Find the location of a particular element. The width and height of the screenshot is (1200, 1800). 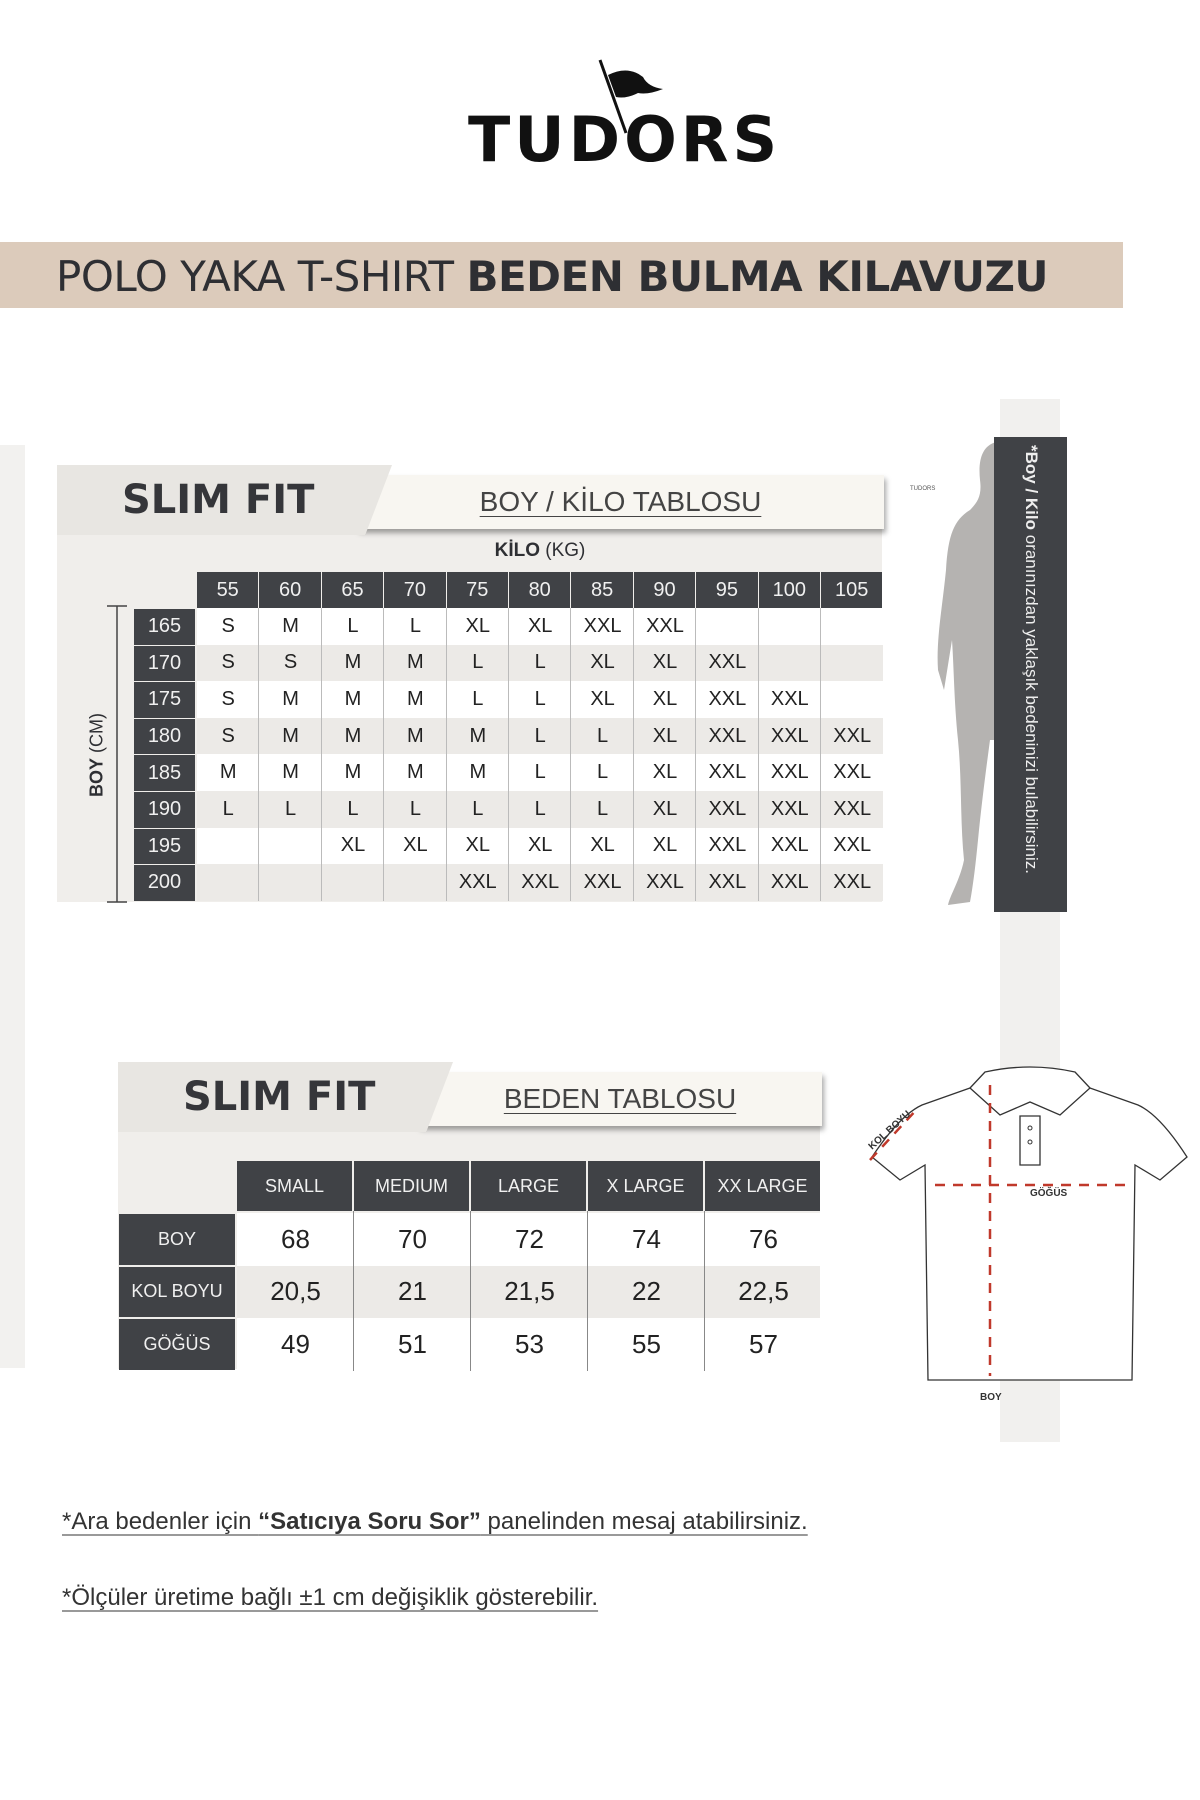

weight-header: 60 is located at coordinates (290, 590).